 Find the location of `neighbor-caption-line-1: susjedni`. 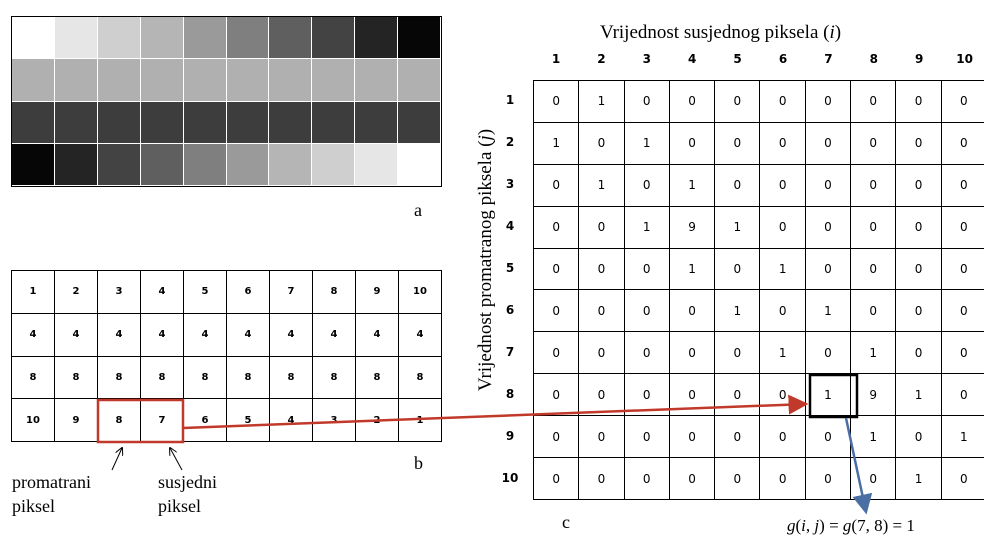

neighbor-caption-line-1: susjedni is located at coordinates (188, 482).